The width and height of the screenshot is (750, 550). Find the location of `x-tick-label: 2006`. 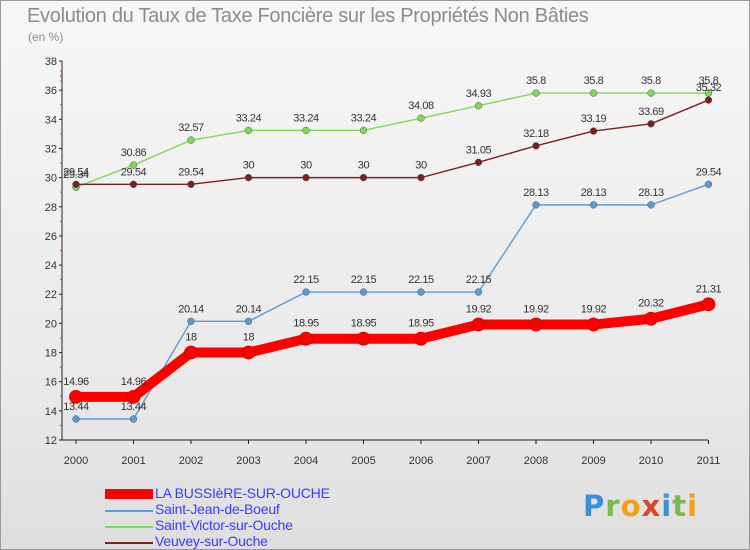

x-tick-label: 2006 is located at coordinates (421, 461).